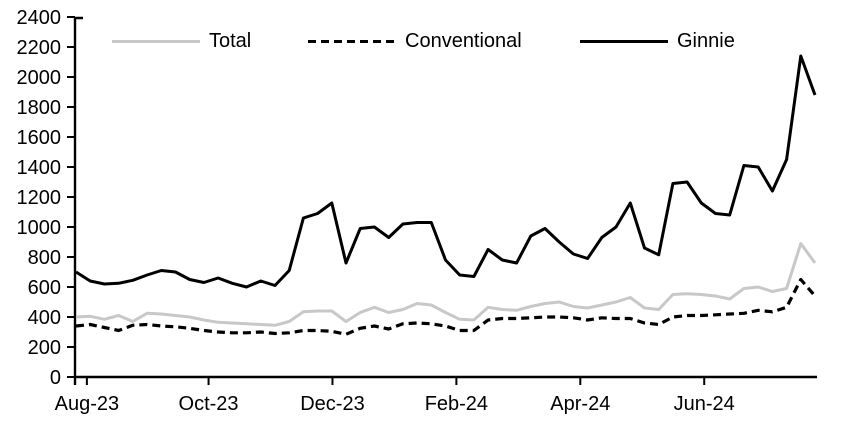 The width and height of the screenshot is (852, 429). What do you see at coordinates (463, 40) in the screenshot?
I see `legend-label-conventional: Conventional` at bounding box center [463, 40].